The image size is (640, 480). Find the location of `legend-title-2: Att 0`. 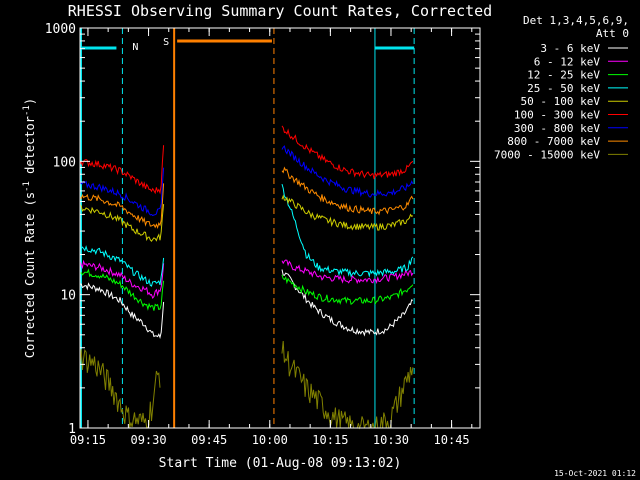

legend-title-2: Att 0 is located at coordinates (612, 33).